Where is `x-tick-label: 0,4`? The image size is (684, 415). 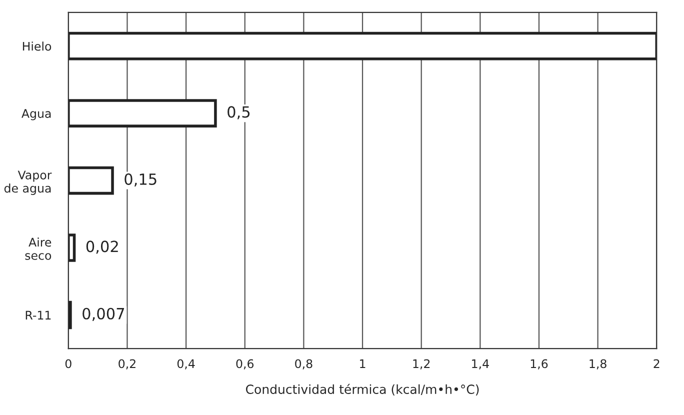
x-tick-label: 0,4 is located at coordinates (186, 364).